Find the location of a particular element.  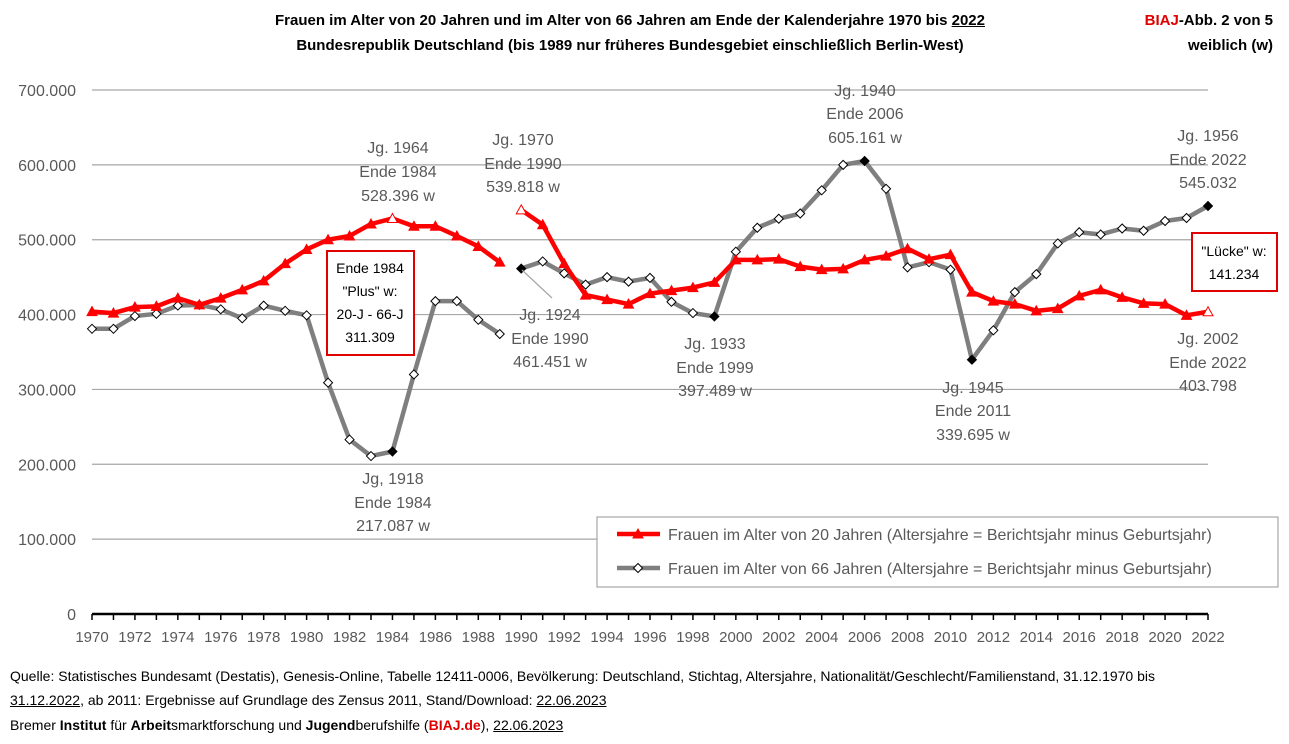

plus-box is located at coordinates (370, 303).